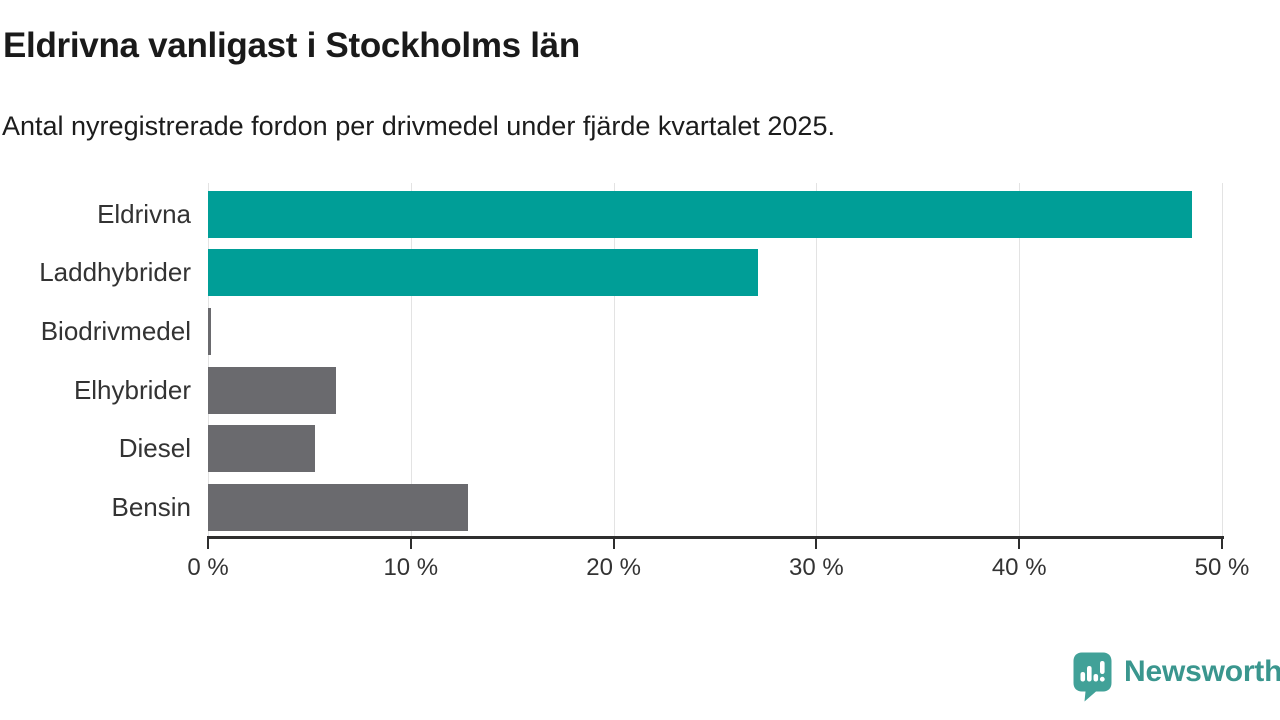  Describe the element at coordinates (1092, 677) in the screenshot. I see `newsworthy-speech-bubble-barchart-icon` at that location.